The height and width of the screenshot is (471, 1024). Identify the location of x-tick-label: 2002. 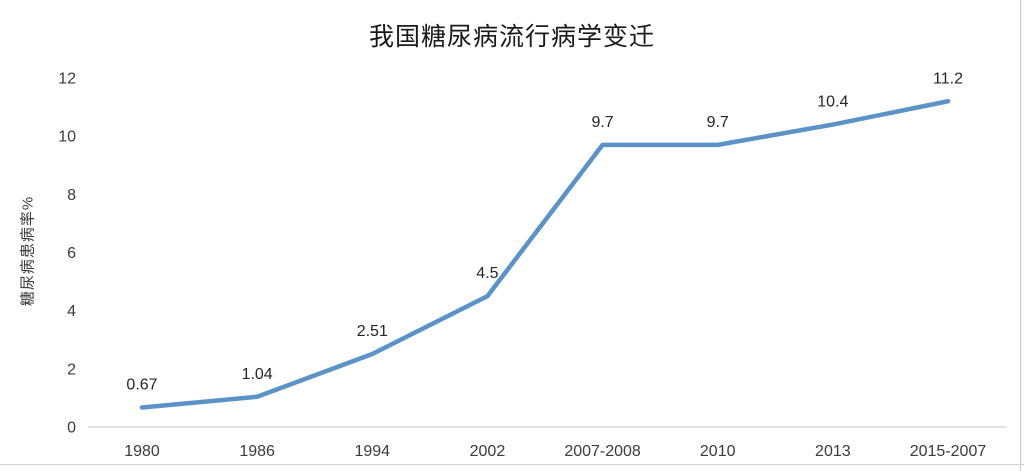
(488, 451).